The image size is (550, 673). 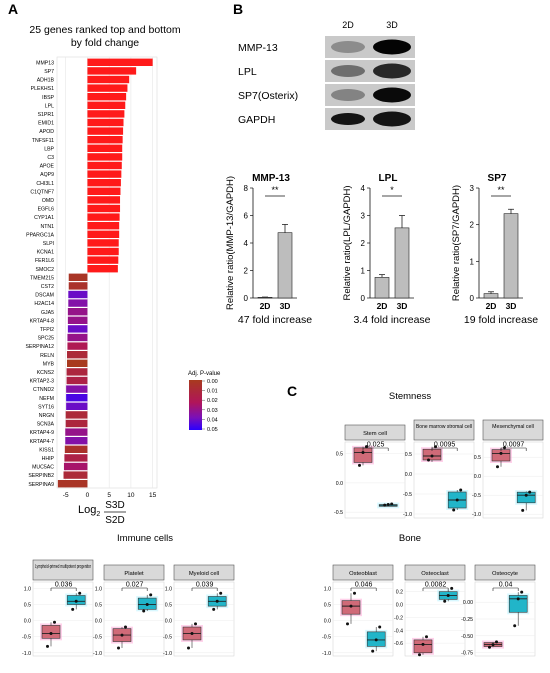 I want to click on gene-label-s1pr1: S1PR1, so click(x=46, y=115).